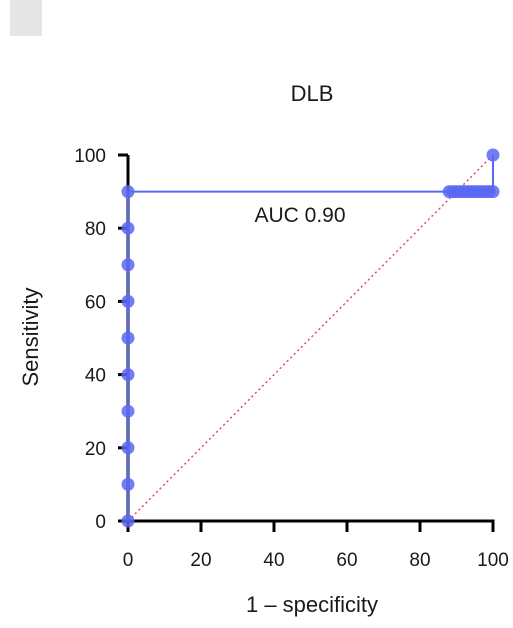 This screenshot has height=628, width=513. I want to click on y-tick-label: 60, so click(95, 302).